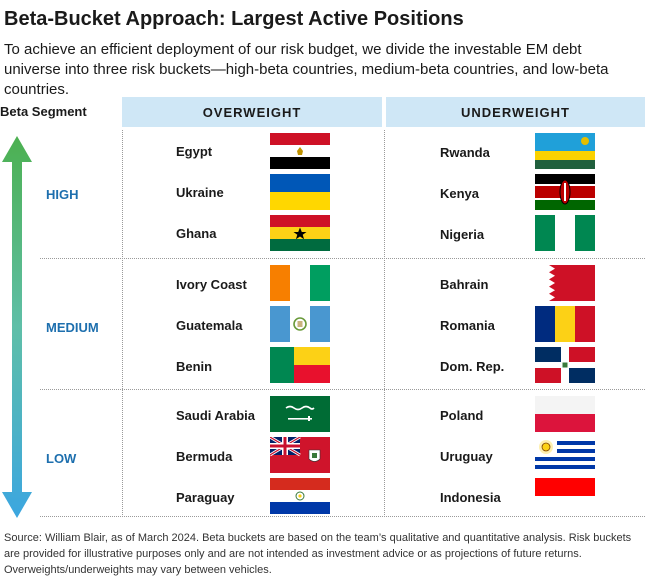 Image resolution: width=645 pixels, height=586 pixels. I want to click on country-poland: Poland, so click(462, 415).